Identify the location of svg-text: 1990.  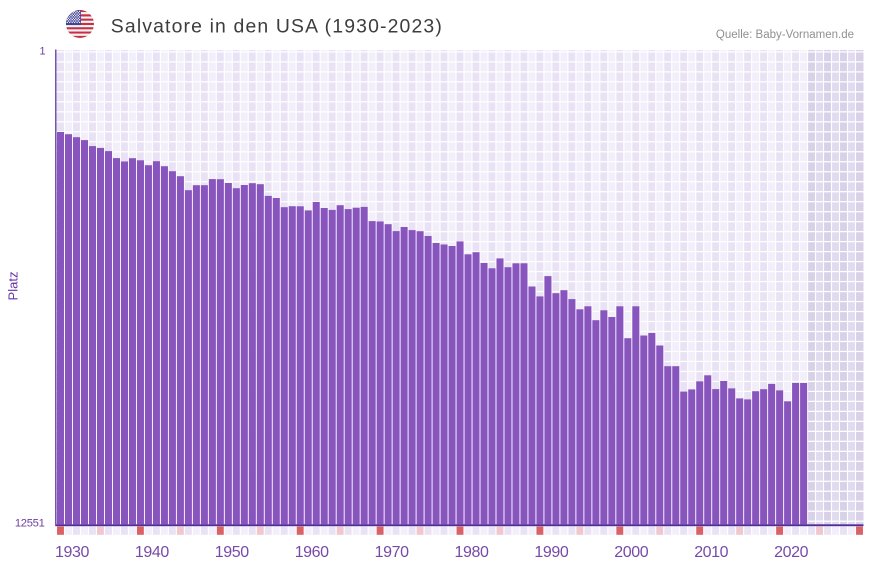
(551, 552).